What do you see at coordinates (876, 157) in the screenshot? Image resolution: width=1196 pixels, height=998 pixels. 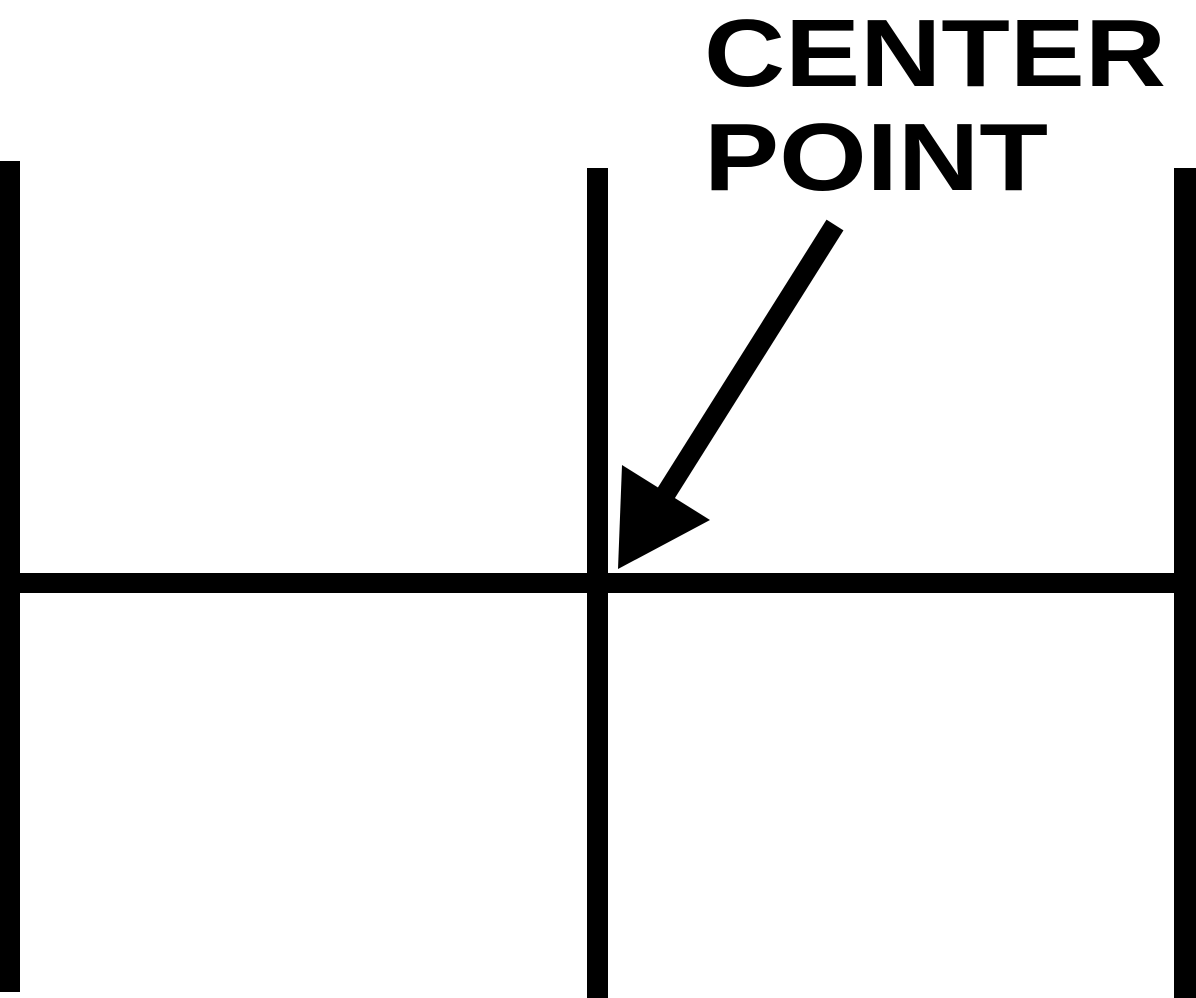 I see `label-line-2: POINT` at bounding box center [876, 157].